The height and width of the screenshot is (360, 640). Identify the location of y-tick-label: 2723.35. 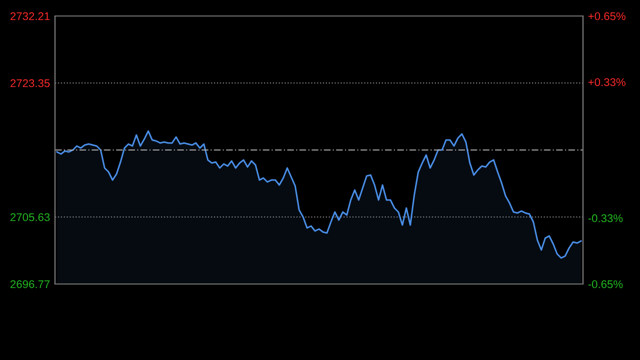
(30, 83).